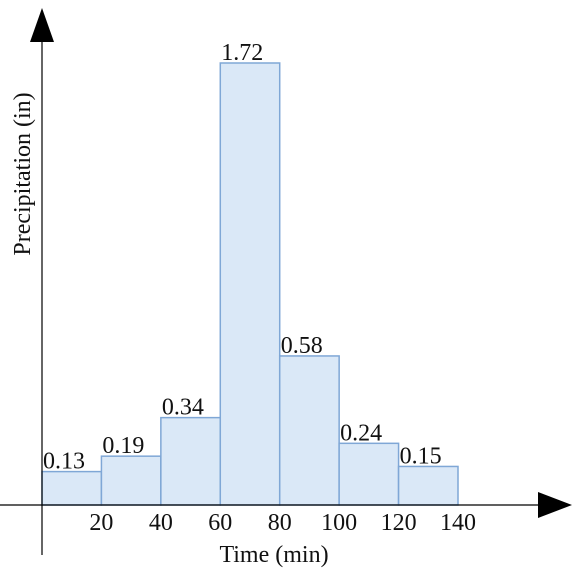  I want to click on x-tick-label-100: 100, so click(339, 523).